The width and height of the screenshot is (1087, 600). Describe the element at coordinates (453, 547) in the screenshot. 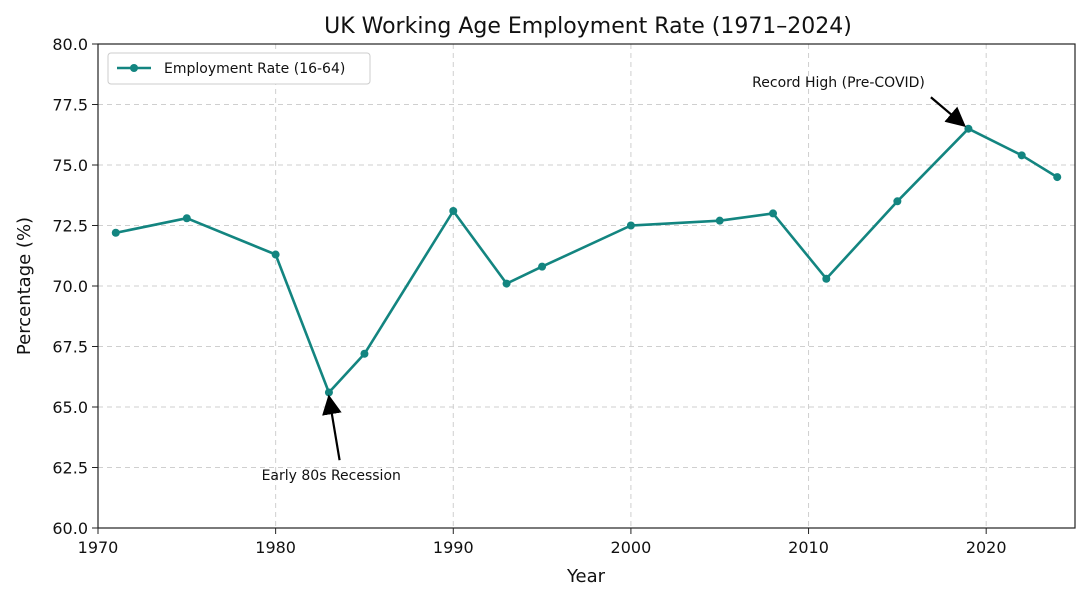

I see `x-tick-label: 1990` at that location.